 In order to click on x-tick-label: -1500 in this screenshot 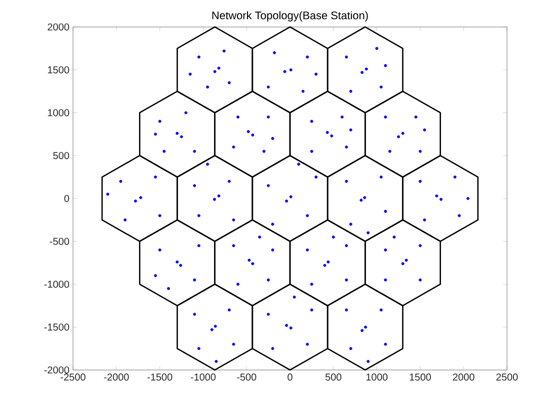, I will do `click(159, 377)`.